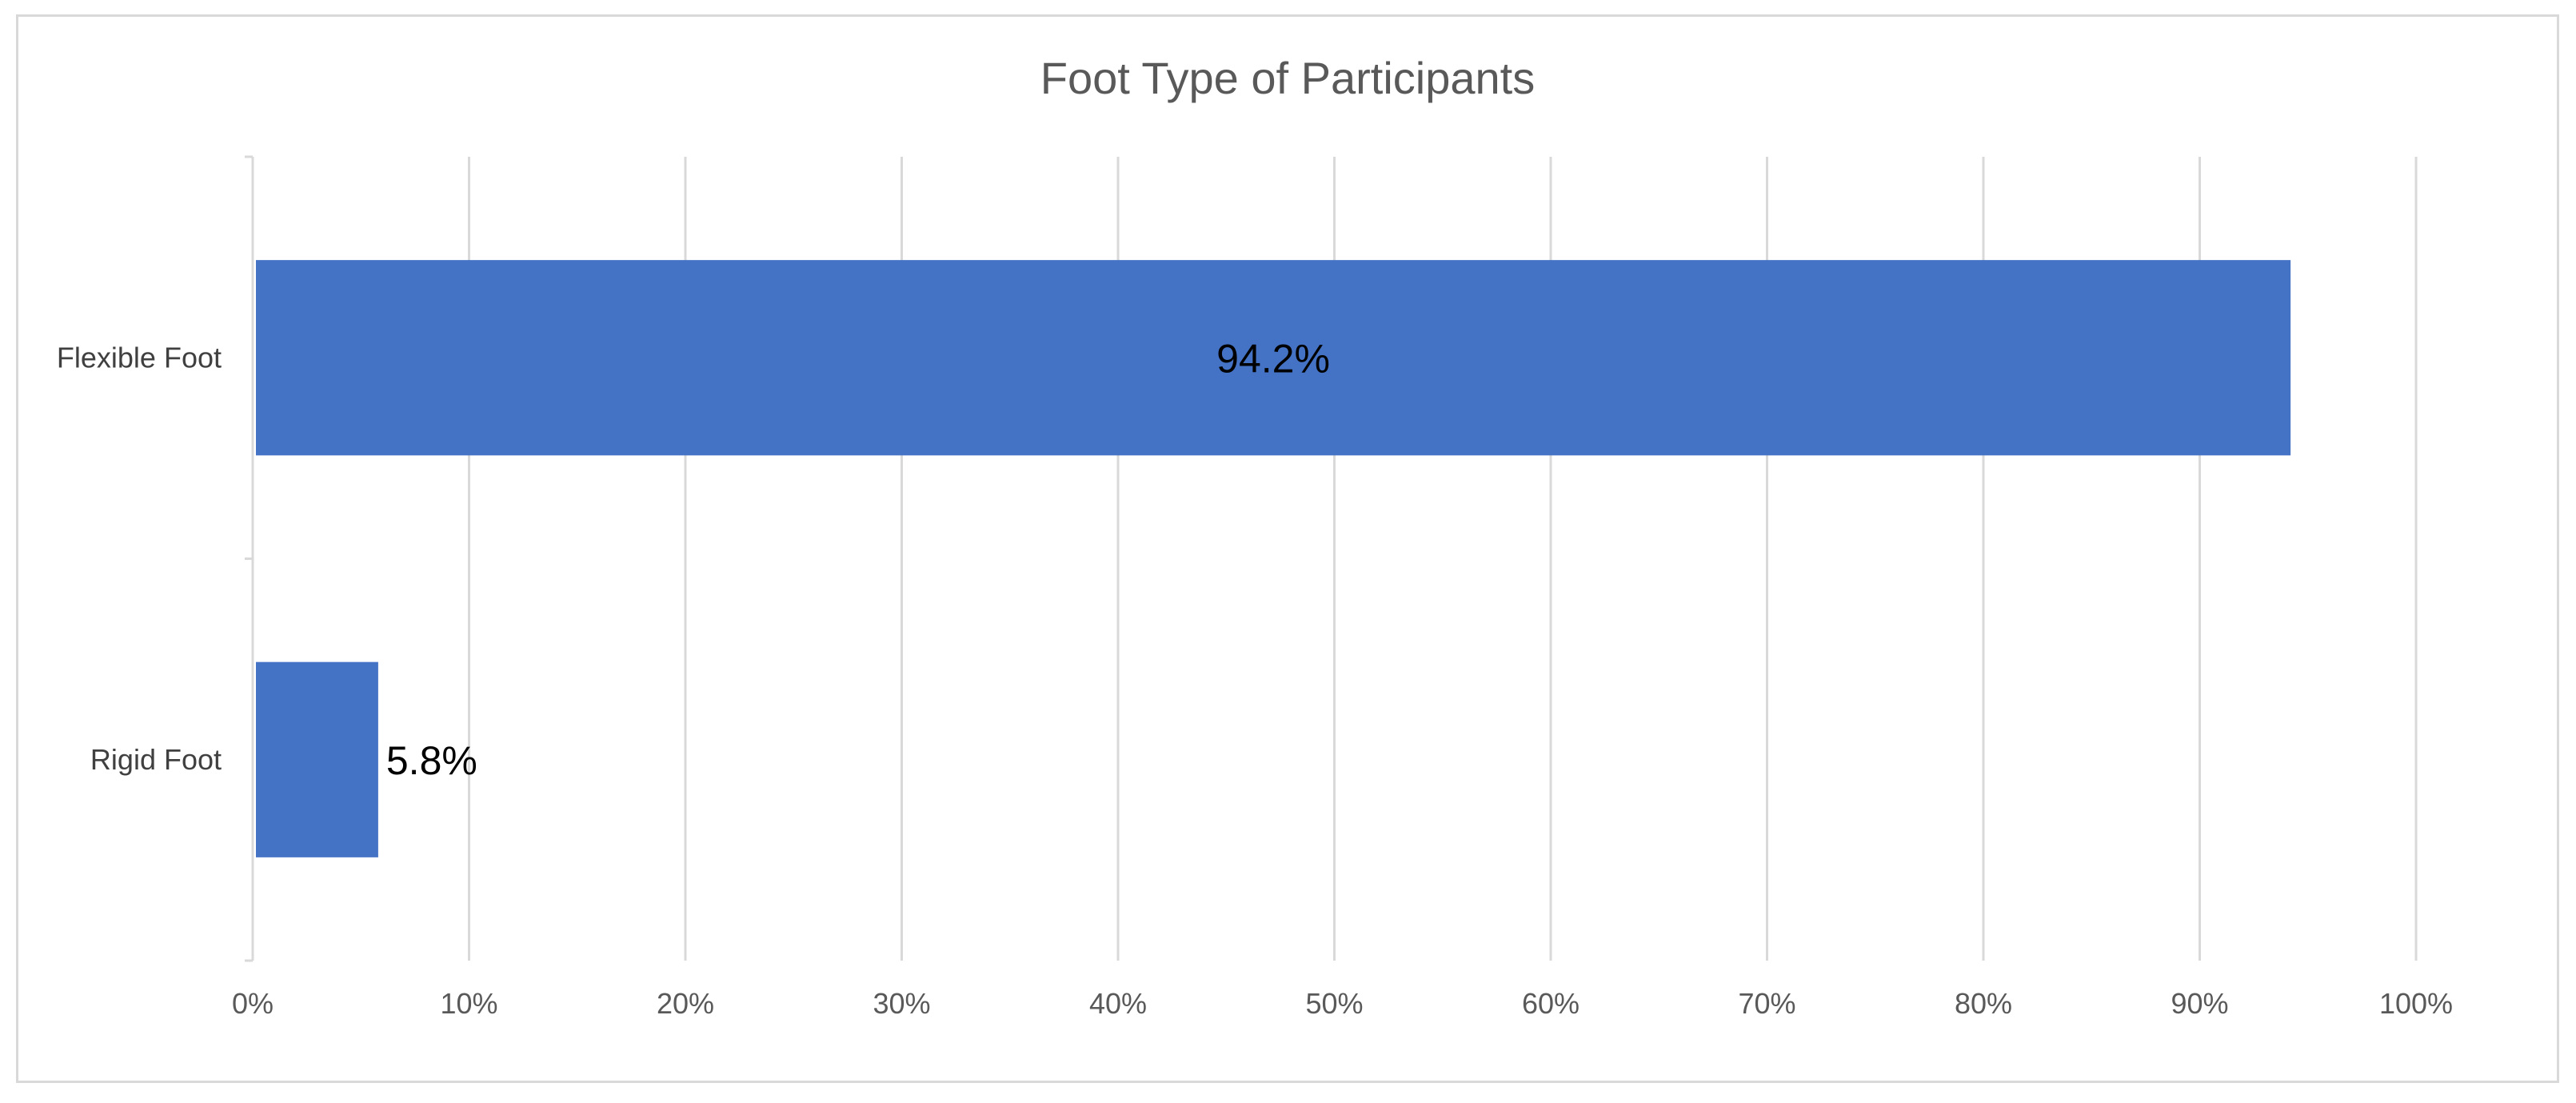  Describe the element at coordinates (469, 1003) in the screenshot. I see `x-tick-label: 10%` at that location.